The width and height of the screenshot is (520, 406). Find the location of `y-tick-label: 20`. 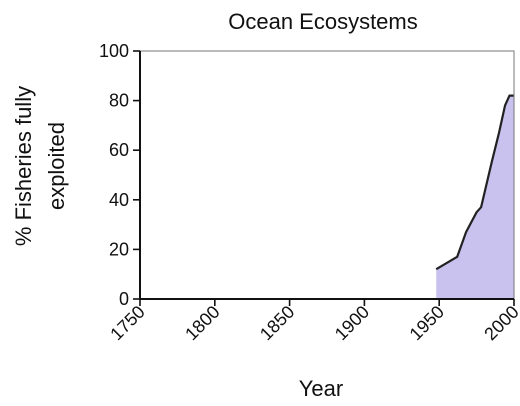

y-tick-label: 20 is located at coordinates (119, 249).